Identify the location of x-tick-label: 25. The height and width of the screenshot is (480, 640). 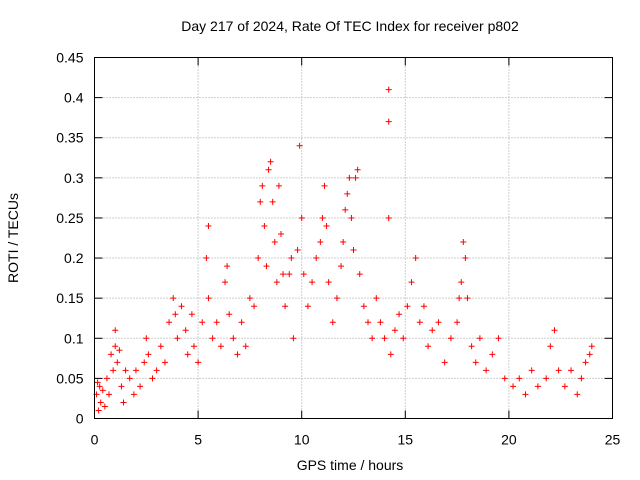
(613, 440).